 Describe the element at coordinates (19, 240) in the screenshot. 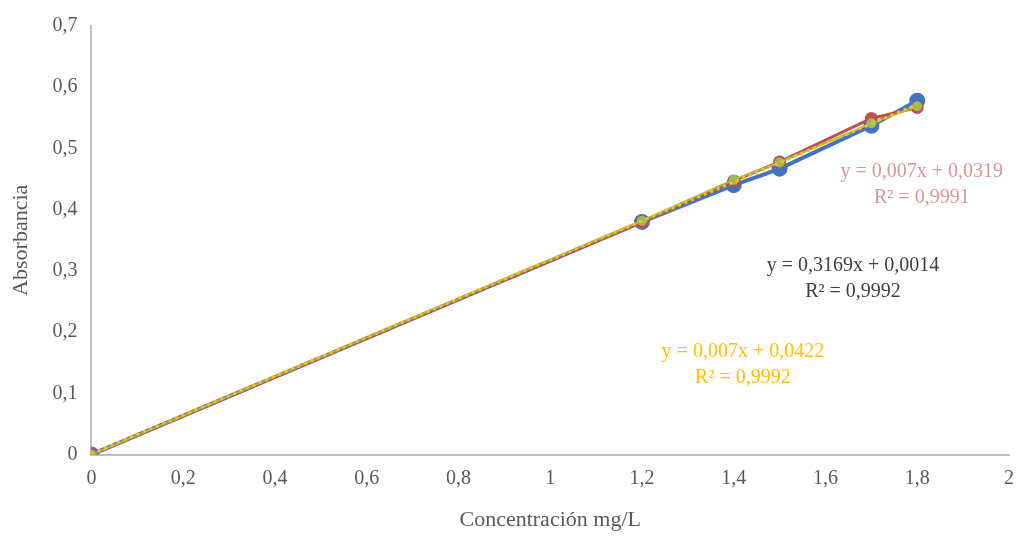

I see `y-axis-title: Absorbancia` at that location.